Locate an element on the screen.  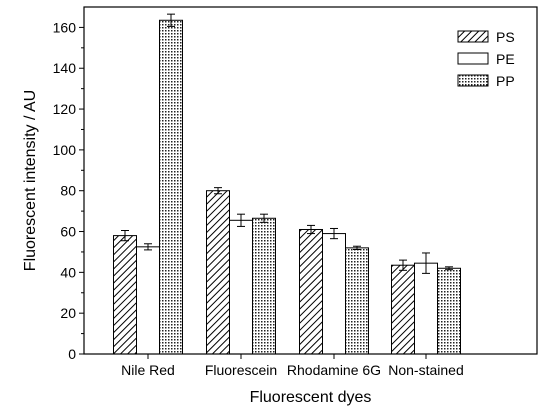
y-tick-label-2: 40 is located at coordinates (68, 272).